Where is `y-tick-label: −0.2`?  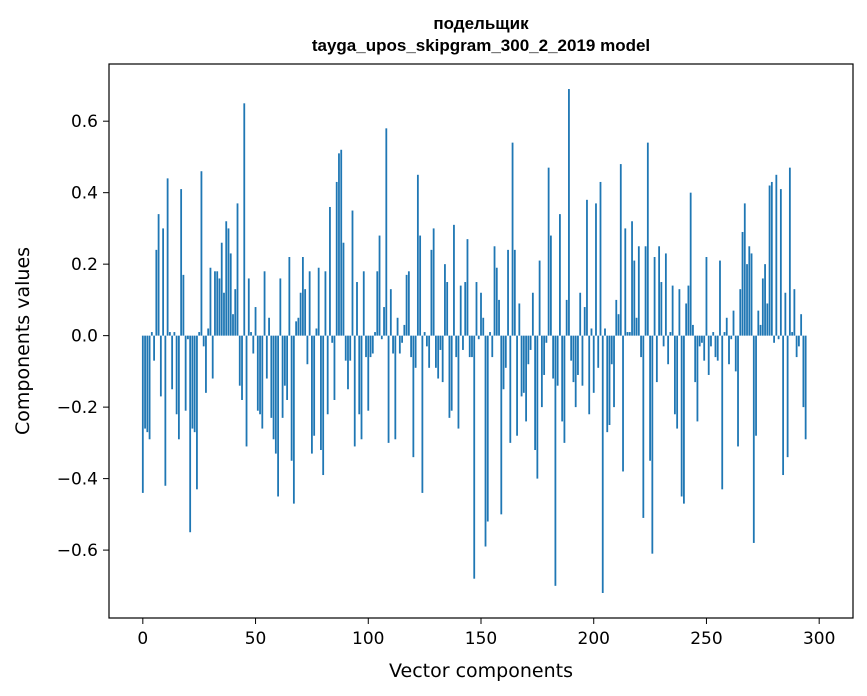 y-tick-label: −0.2 is located at coordinates (77, 408).